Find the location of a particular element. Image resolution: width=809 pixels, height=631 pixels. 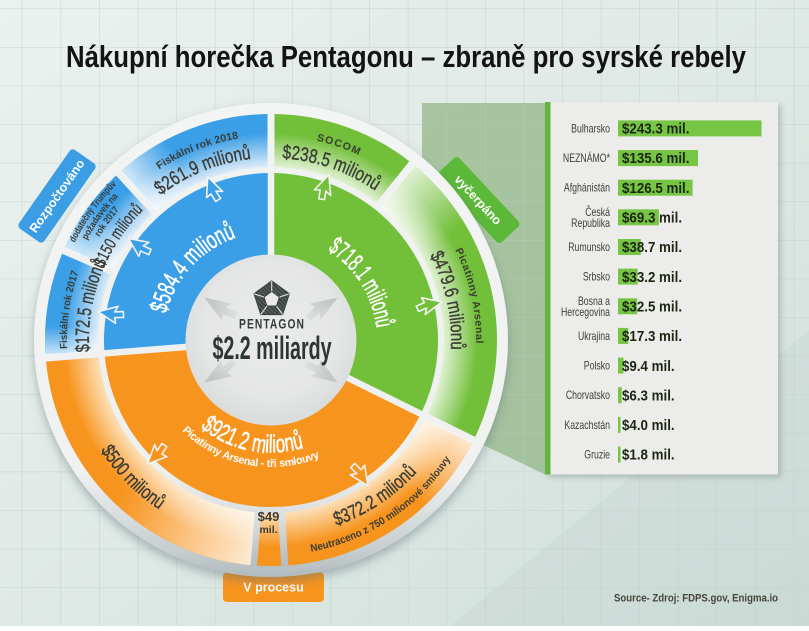

svg-text: Afghánistán is located at coordinates (587, 189).